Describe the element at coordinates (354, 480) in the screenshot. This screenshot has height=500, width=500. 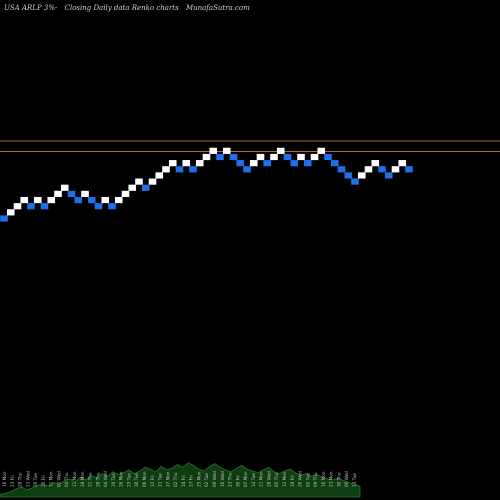
I see `date-tick-label: 13 Tue` at that location.